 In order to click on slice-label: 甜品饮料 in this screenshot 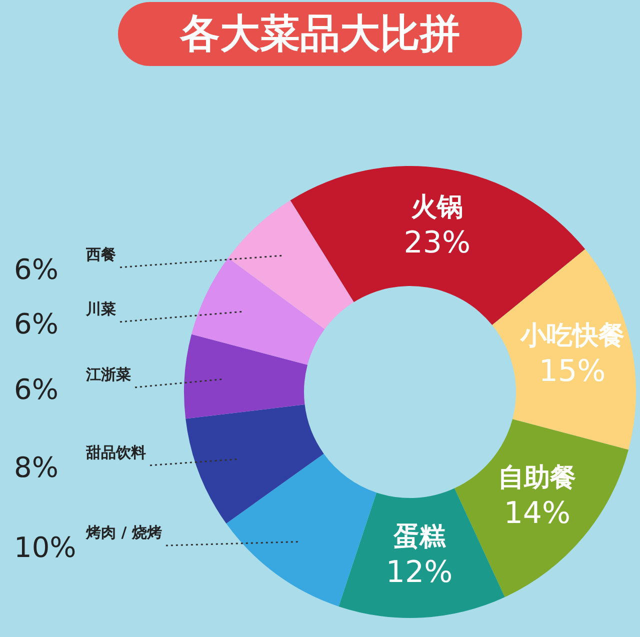, I will do `click(115, 452)`.